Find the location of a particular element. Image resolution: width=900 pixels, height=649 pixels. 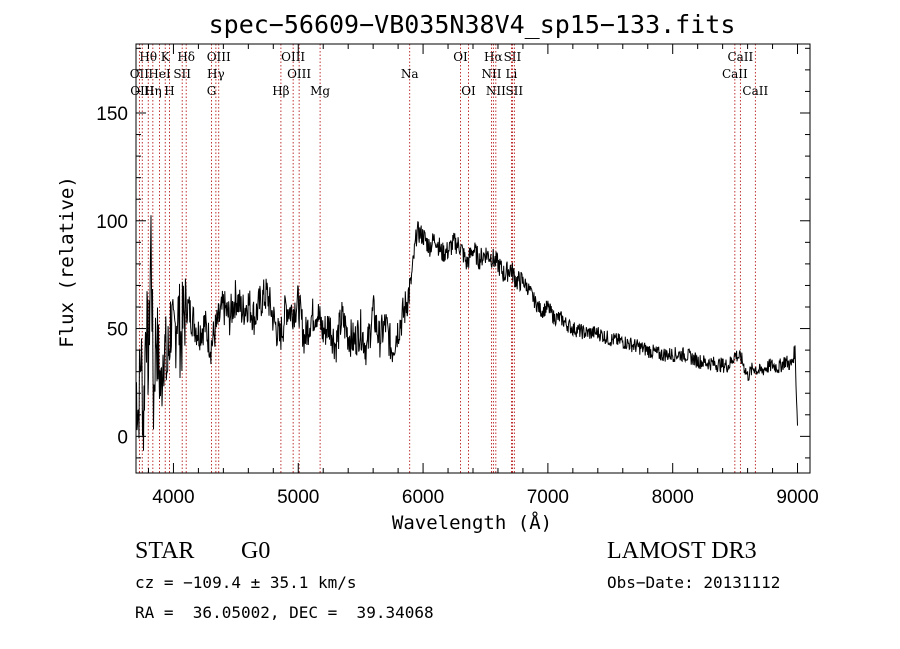

line-label-19: Hη is located at coordinates (153, 91).